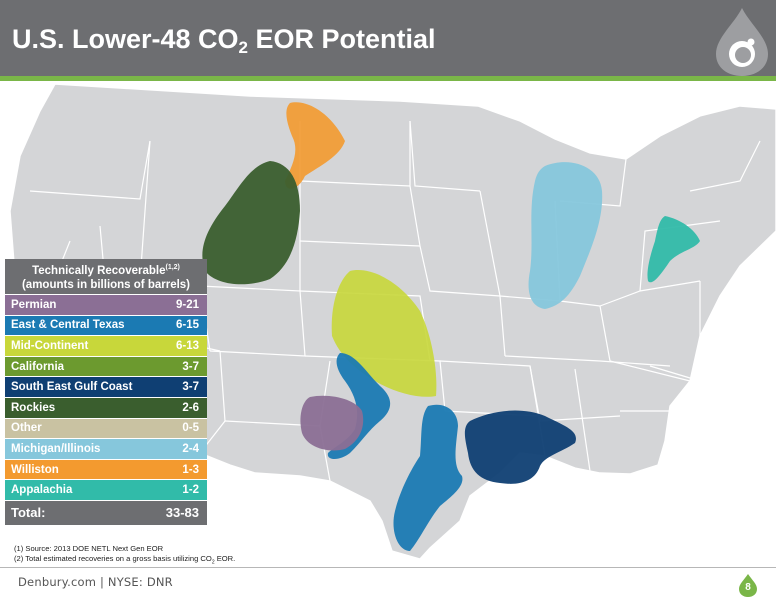  What do you see at coordinates (106, 408) in the screenshot?
I see `legend-row: Rockies 2-6` at bounding box center [106, 408].